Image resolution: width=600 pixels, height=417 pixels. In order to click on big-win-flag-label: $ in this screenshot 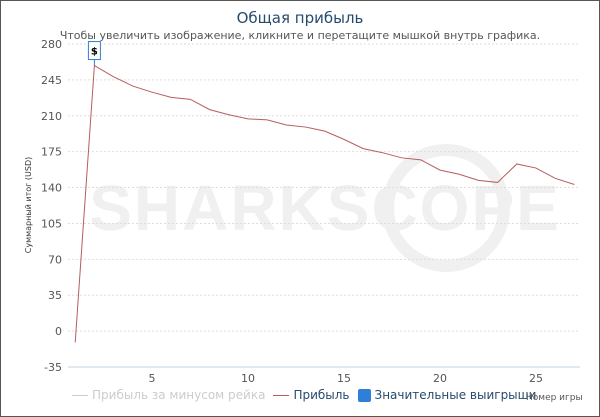, I will do `click(94, 52)`.